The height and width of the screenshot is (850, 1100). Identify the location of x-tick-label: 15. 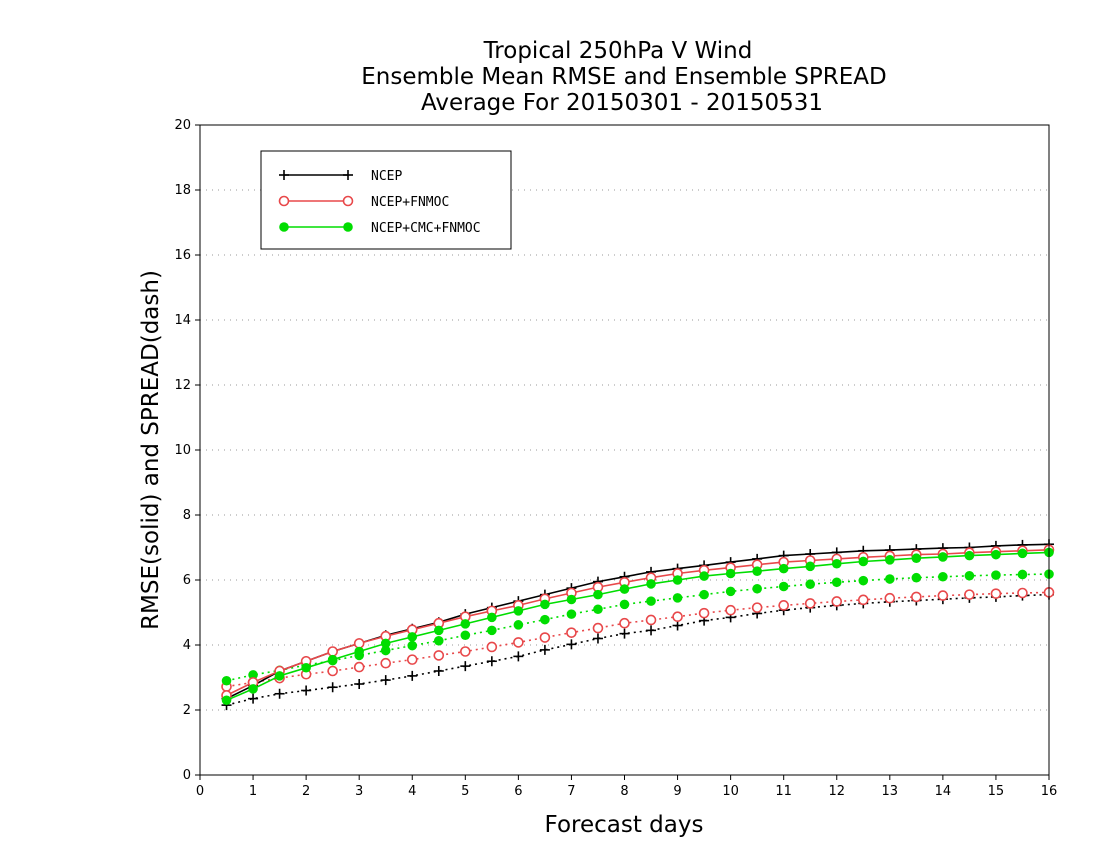
(996, 791).